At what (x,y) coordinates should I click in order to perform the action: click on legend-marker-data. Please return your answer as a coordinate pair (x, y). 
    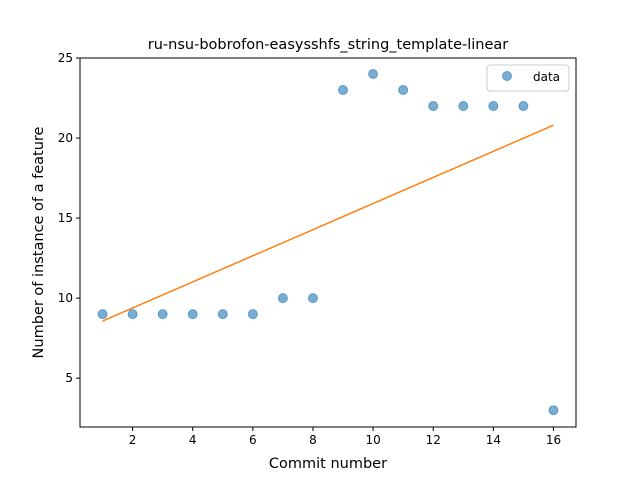
    Looking at the image, I should click on (507, 76).